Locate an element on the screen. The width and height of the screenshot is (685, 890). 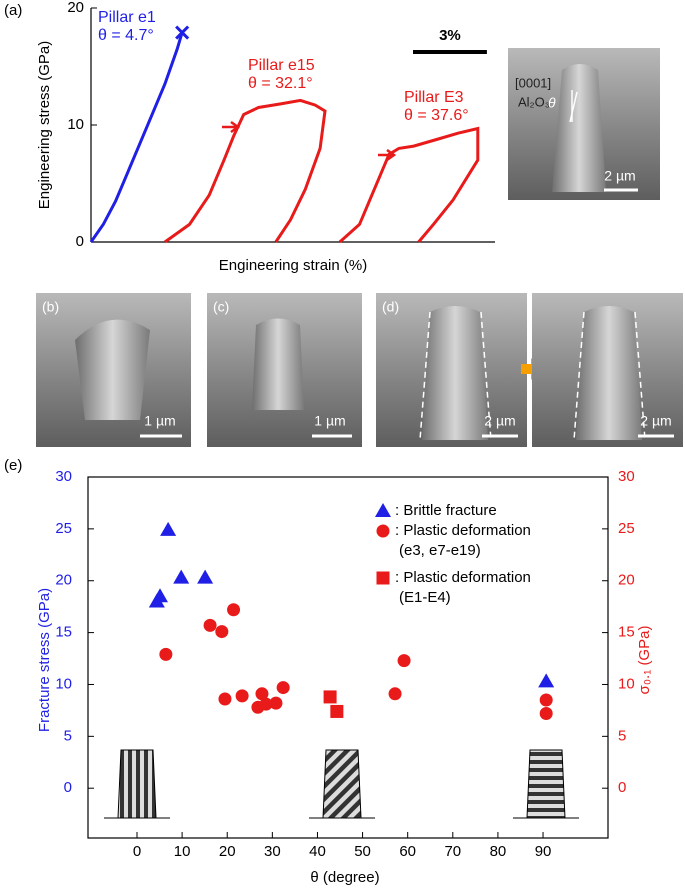
x-axis-title: Engineering strain (%) is located at coordinates (293, 265).